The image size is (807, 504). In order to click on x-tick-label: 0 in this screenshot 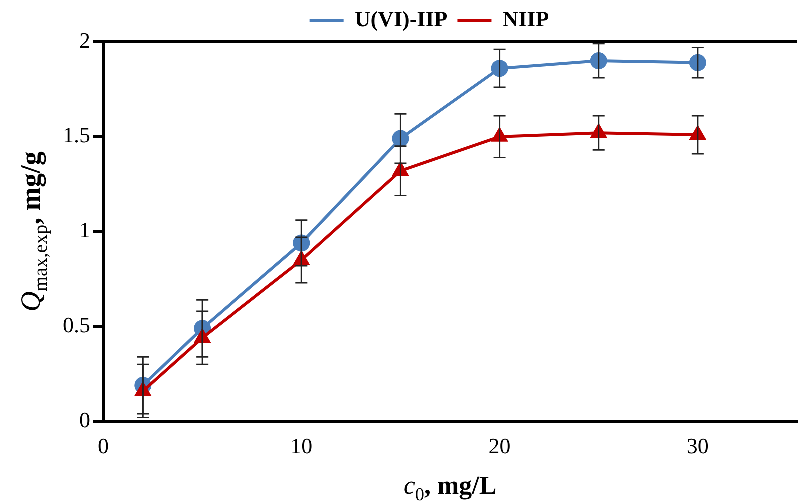, I will do `click(103, 446)`.